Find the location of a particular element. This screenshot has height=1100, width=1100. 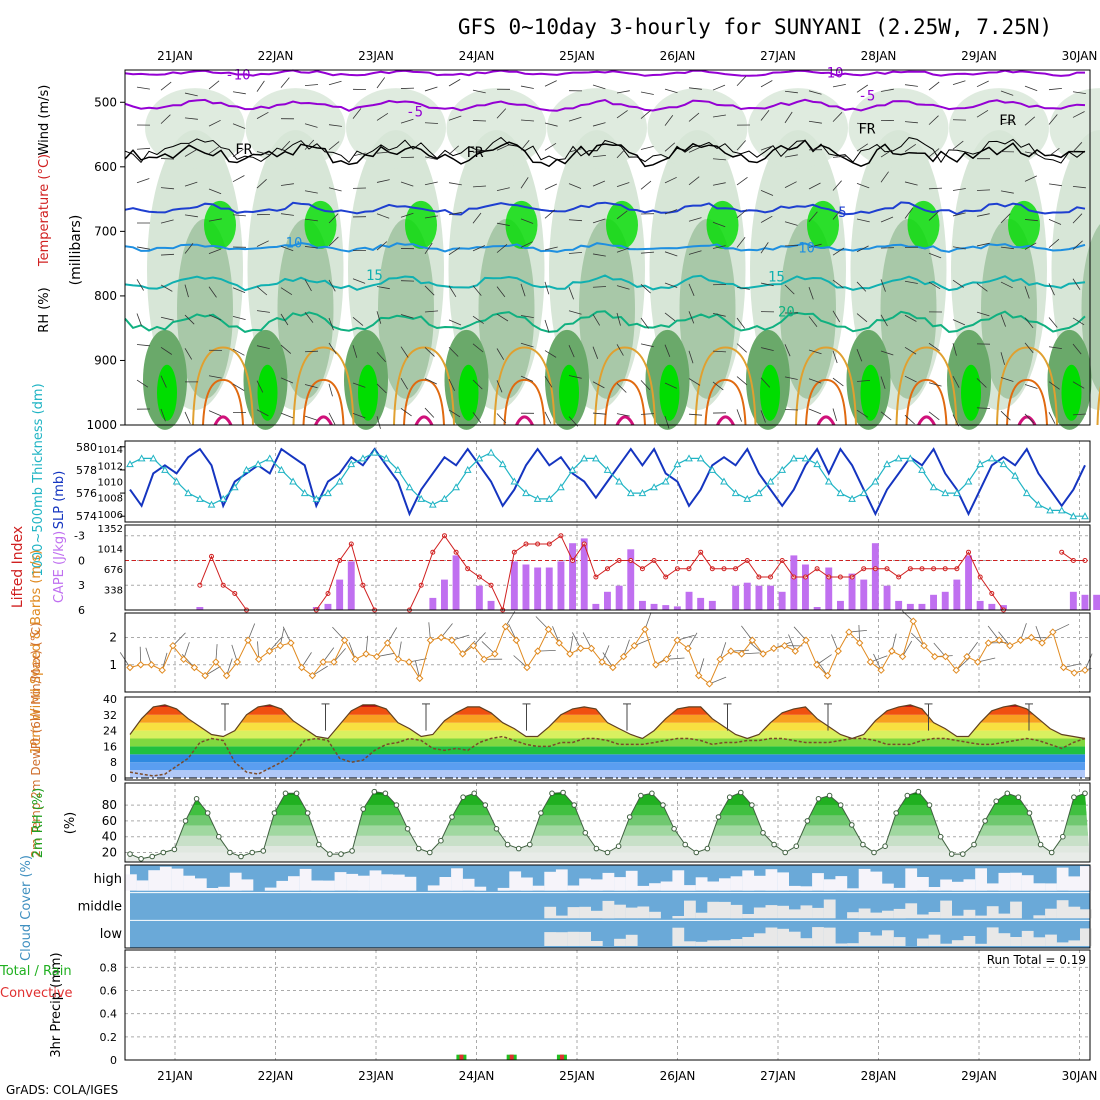

slp-frame is located at coordinates (607, 481).